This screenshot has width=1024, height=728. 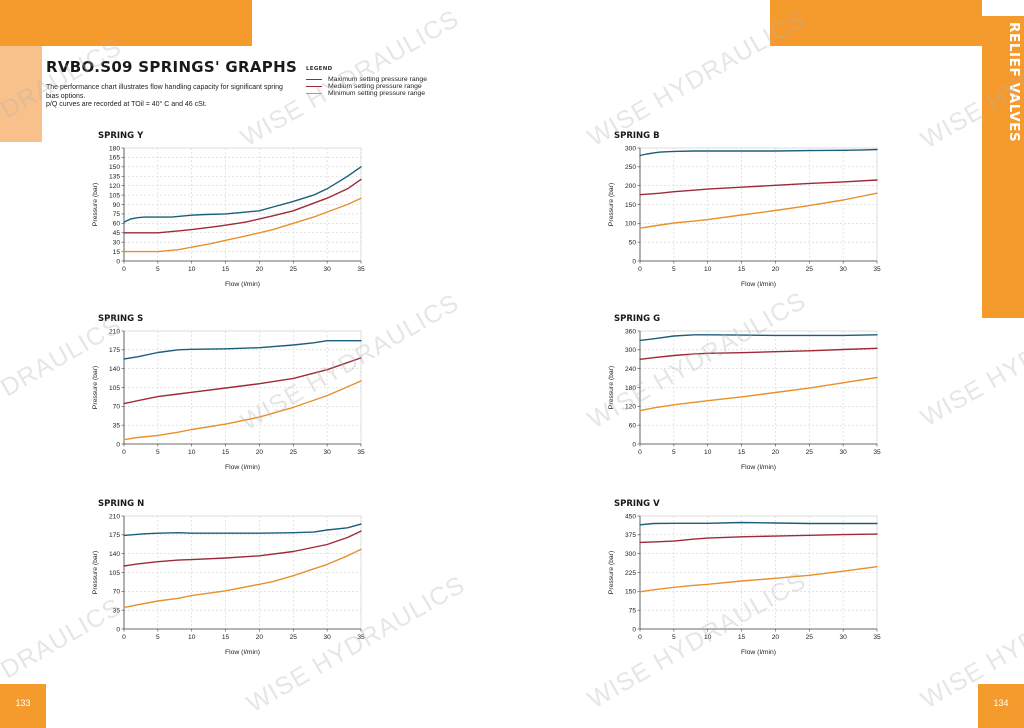 What do you see at coordinates (630, 369) in the screenshot?
I see `y-tick-label: 240` at bounding box center [630, 369].